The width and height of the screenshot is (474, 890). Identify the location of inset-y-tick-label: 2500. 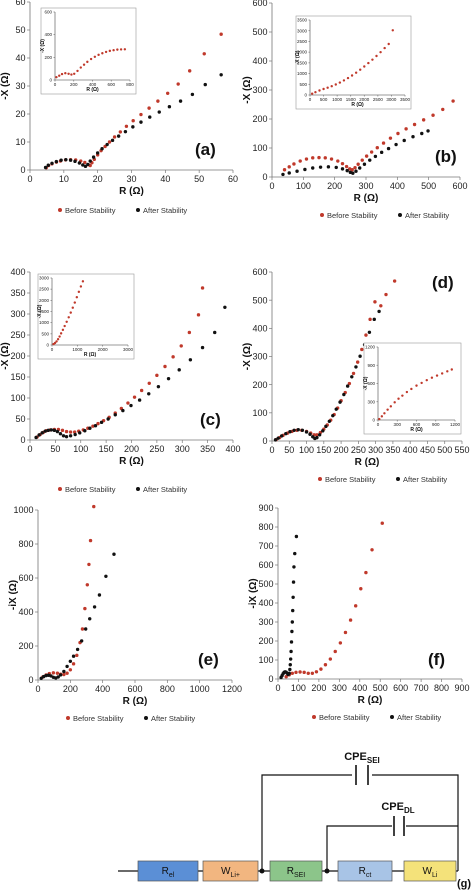
(44, 289).